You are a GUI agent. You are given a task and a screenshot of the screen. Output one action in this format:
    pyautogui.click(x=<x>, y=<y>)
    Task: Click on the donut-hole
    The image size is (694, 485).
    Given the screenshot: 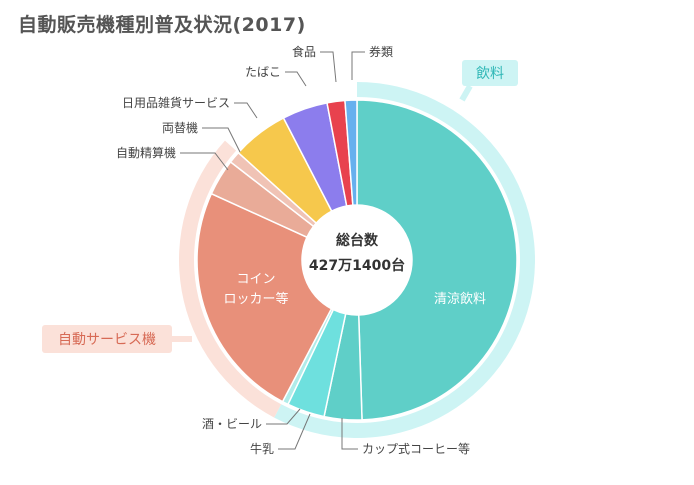 What is the action you would take?
    pyautogui.click(x=357, y=260)
    